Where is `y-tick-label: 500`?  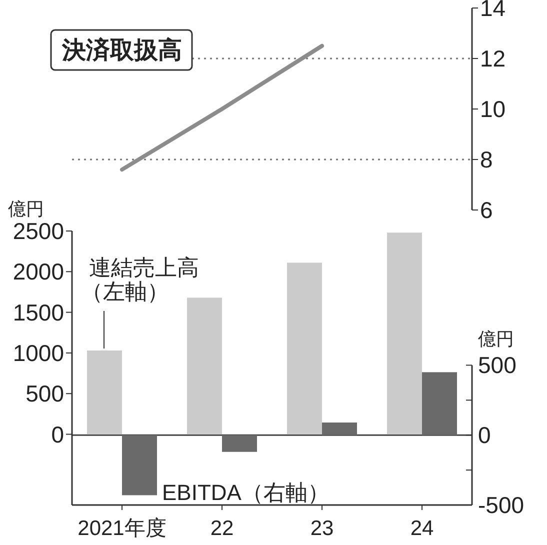 y-tick-label: 500 is located at coordinates (45, 393).